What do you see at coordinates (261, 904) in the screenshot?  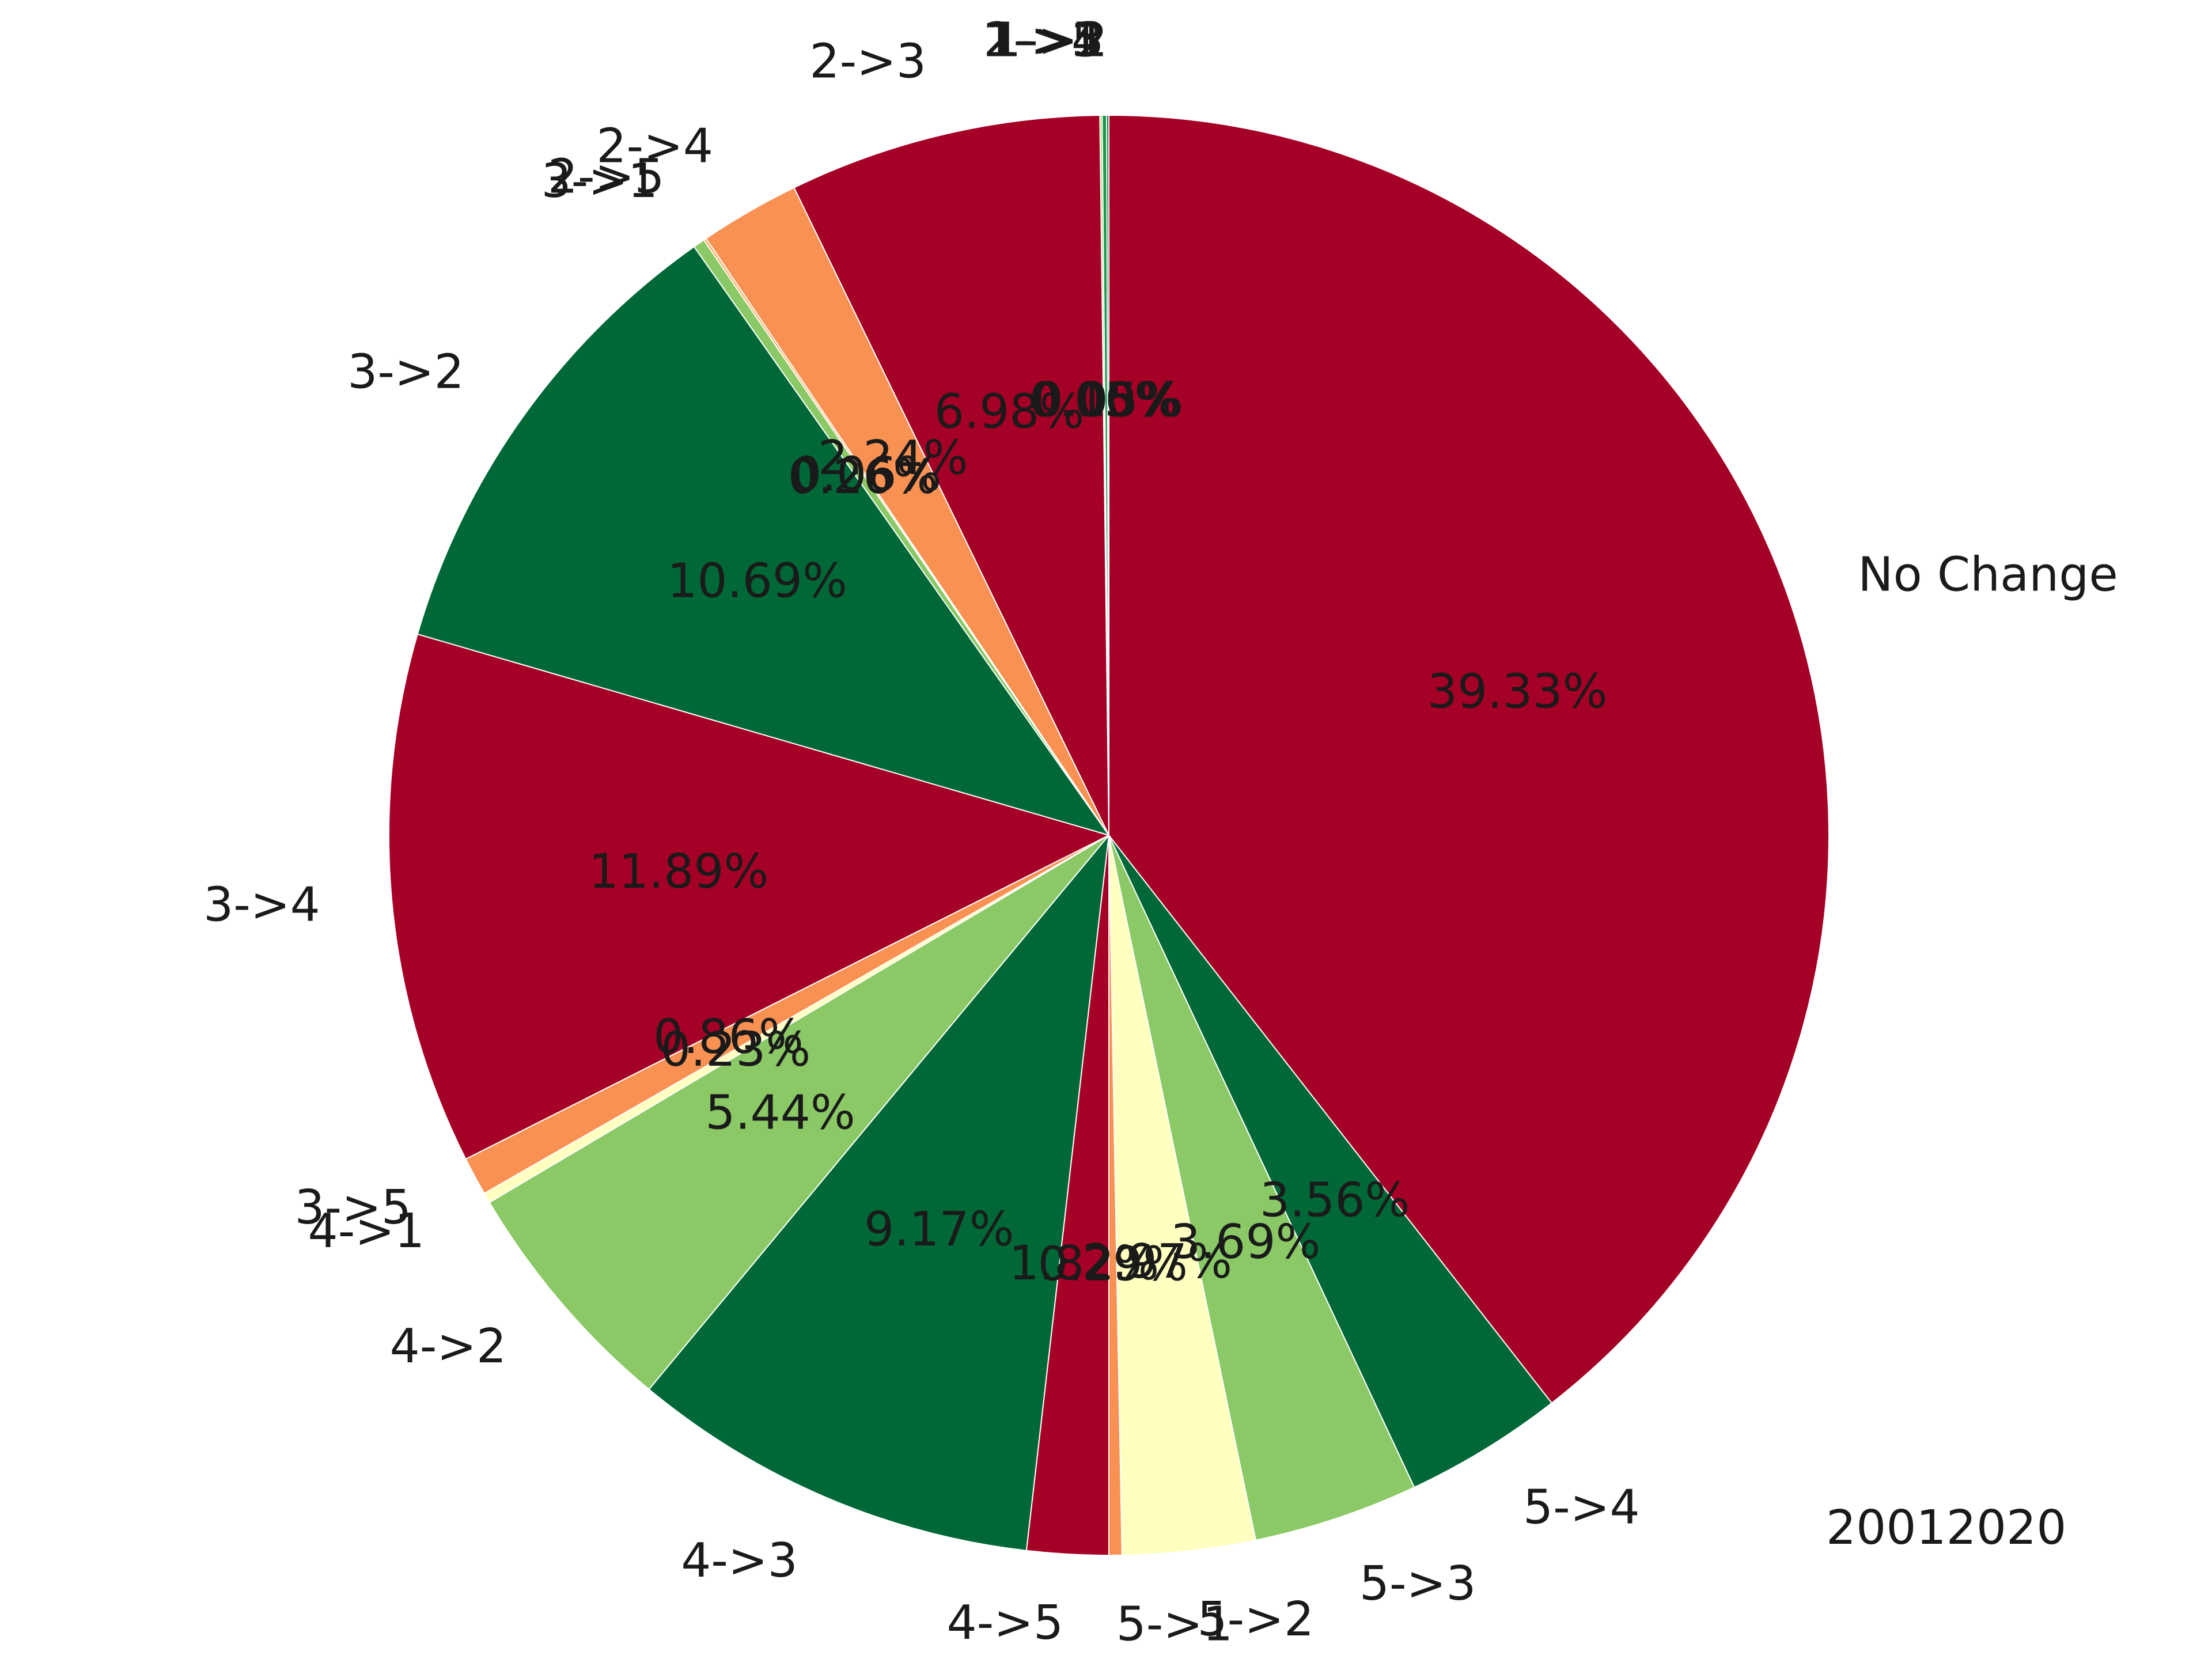 I see `slice-label-3-to-4: 3->4` at bounding box center [261, 904].